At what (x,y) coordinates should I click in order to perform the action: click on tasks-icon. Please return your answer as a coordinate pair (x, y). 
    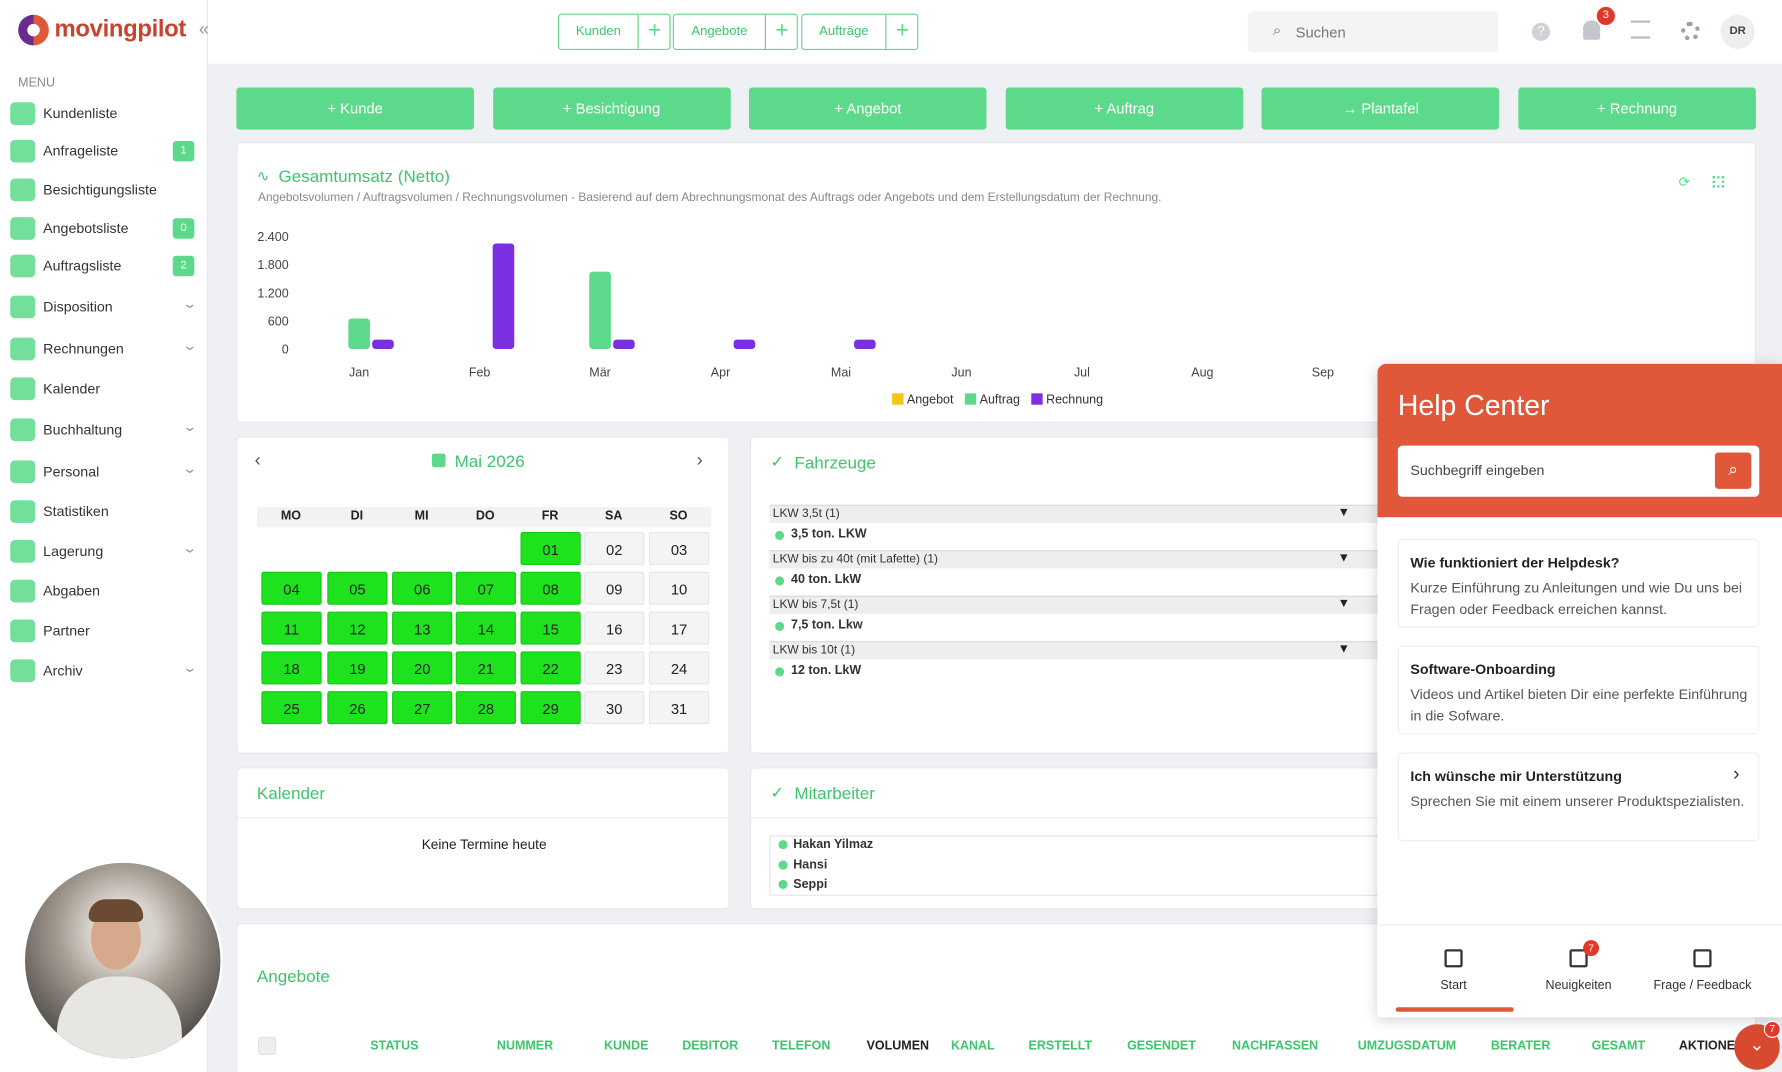
    Looking at the image, I should click on (1640, 29).